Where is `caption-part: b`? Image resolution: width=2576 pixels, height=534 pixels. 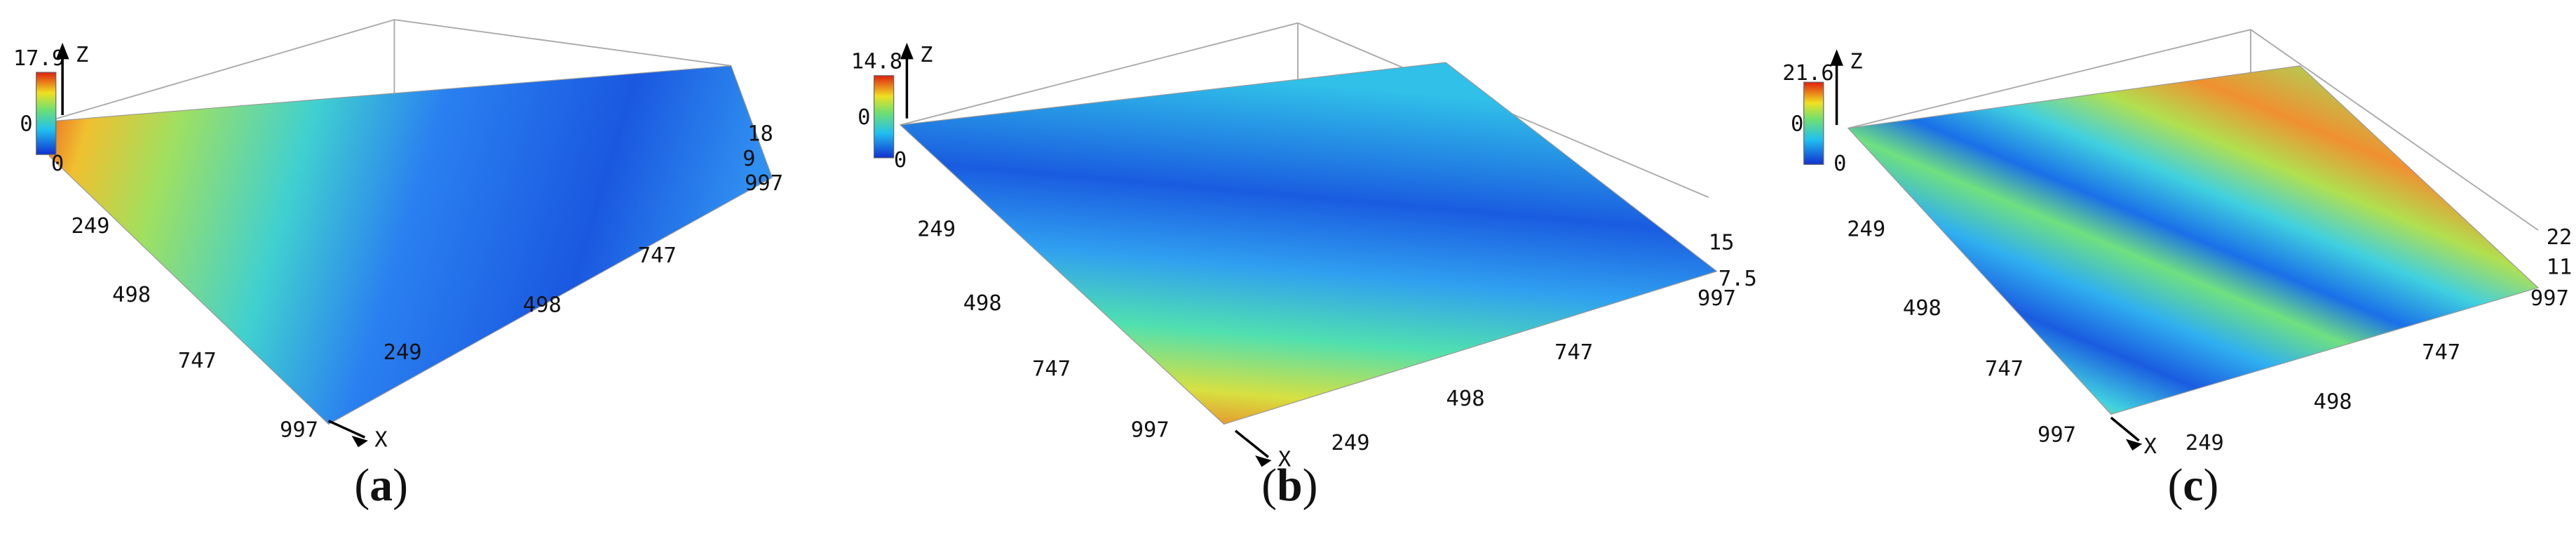 caption-part: b is located at coordinates (1289, 486).